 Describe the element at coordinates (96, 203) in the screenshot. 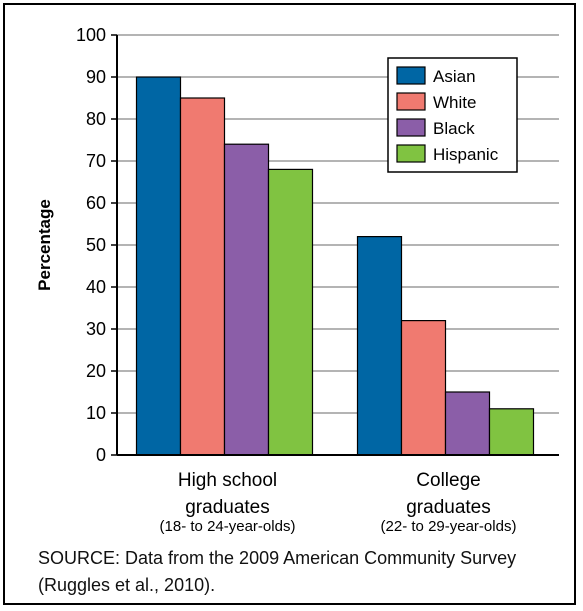

I see `y-tick-label: 60` at that location.